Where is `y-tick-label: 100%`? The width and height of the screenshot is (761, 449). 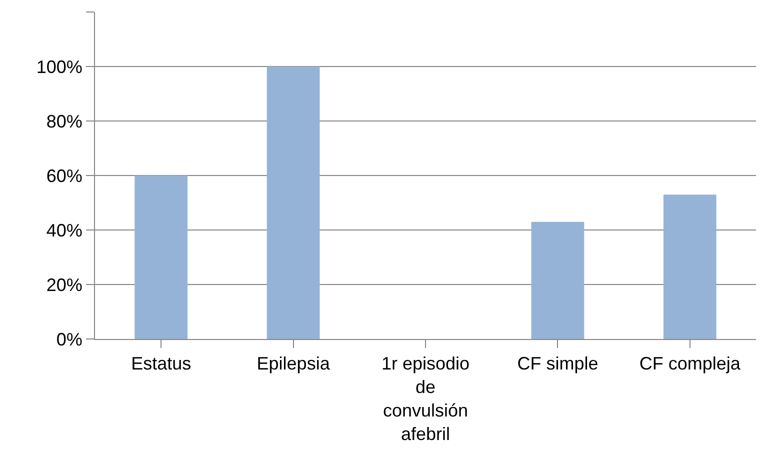 y-tick-label: 100% is located at coordinates (59, 66).